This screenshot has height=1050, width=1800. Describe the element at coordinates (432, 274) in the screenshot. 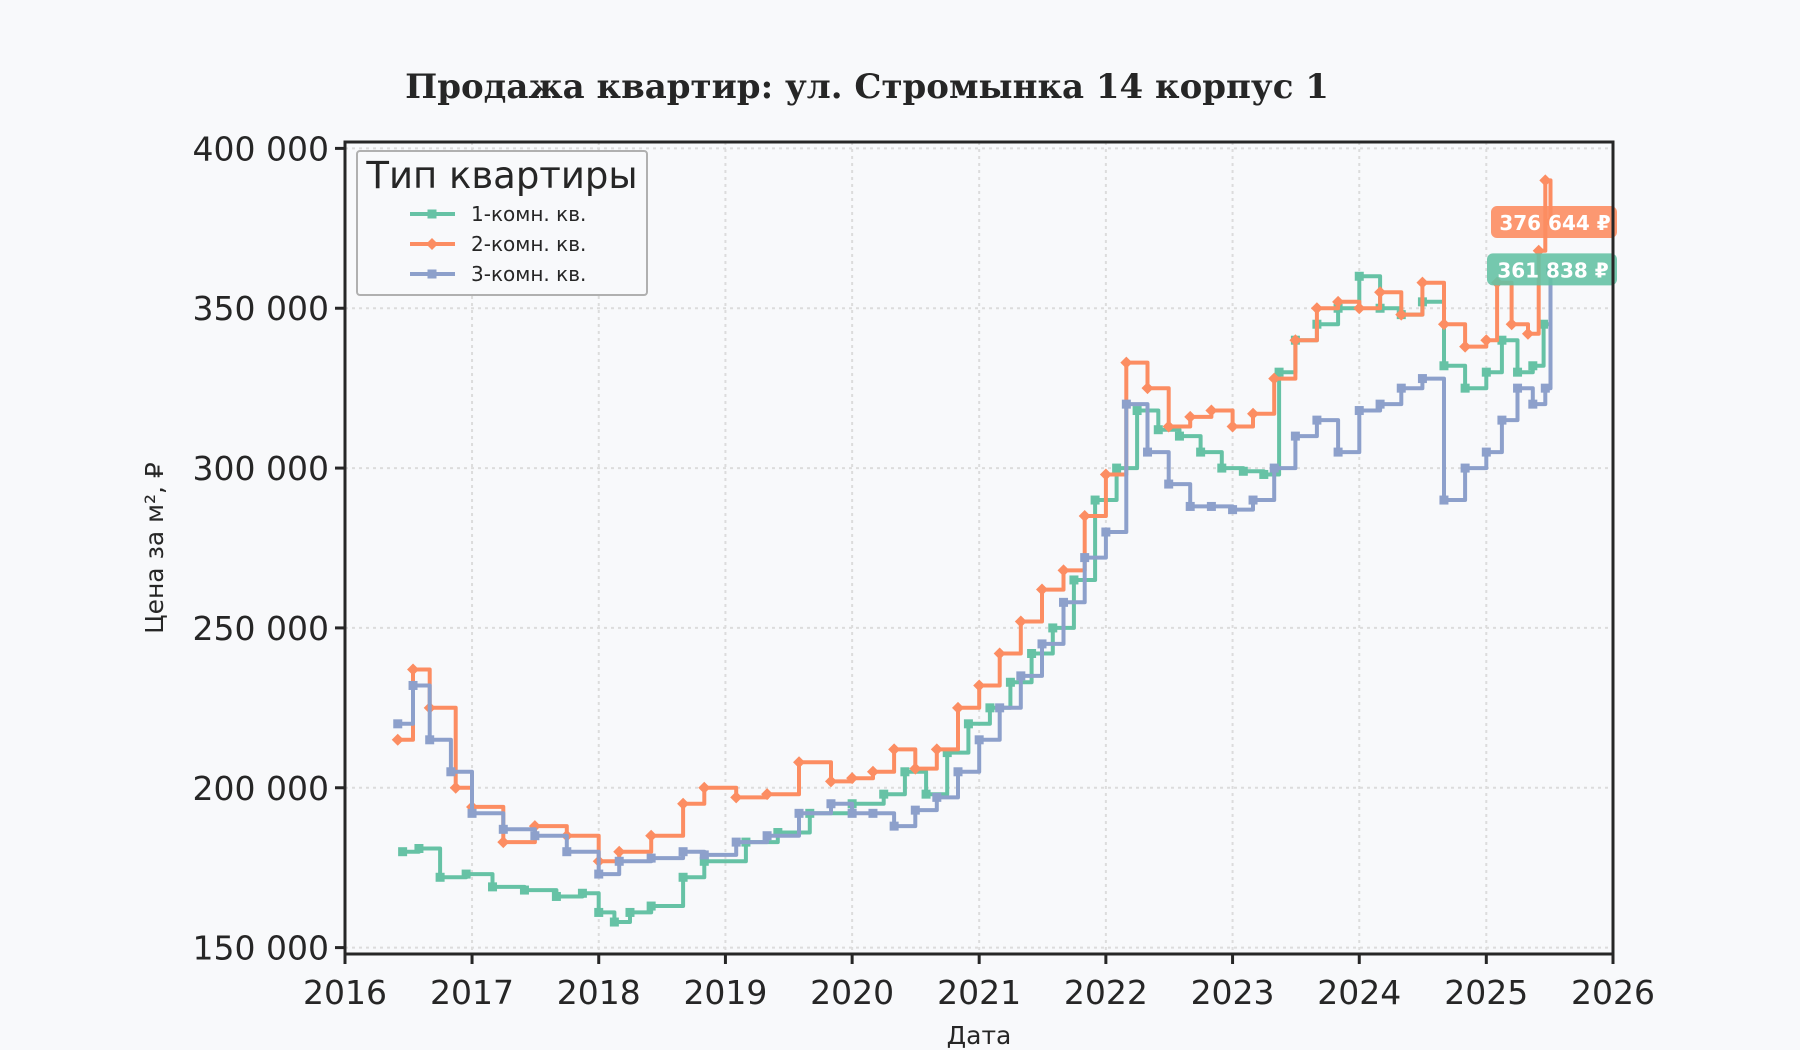

I see `legend-marker` at that location.